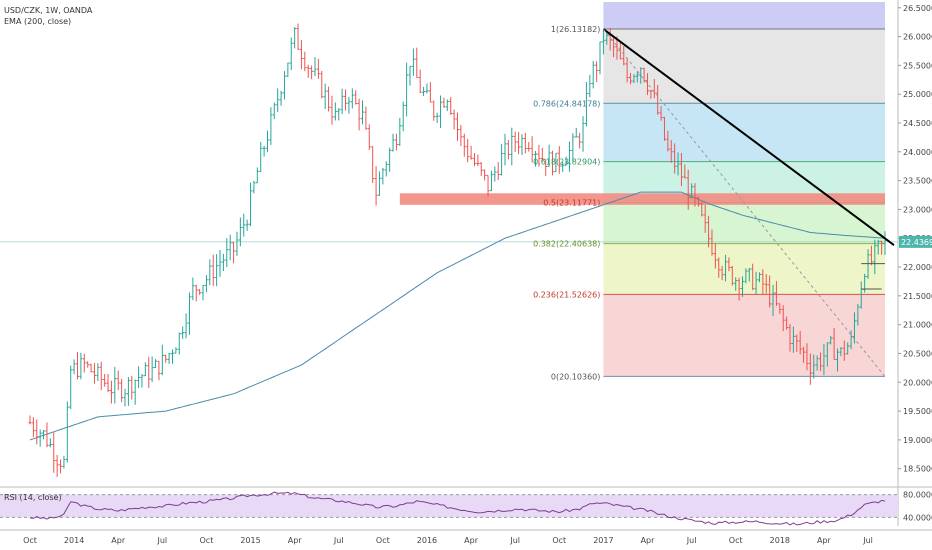 This screenshot has height=550, width=932. I want to click on time-tick-label: 2015, so click(250, 540).